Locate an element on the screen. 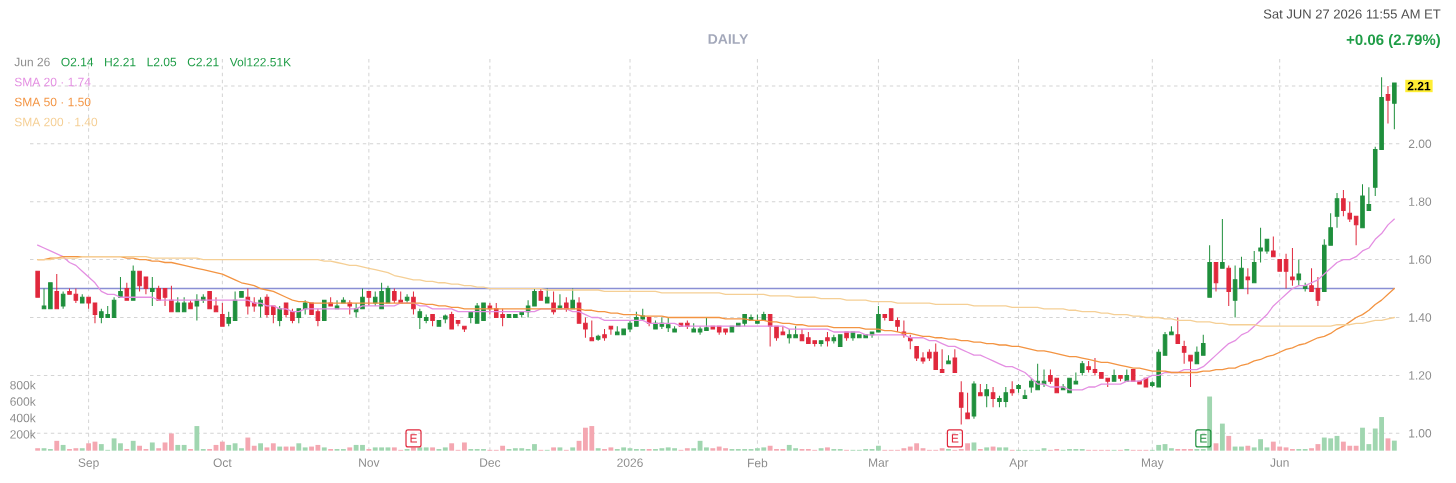  text: 2.21 is located at coordinates (1419, 86).